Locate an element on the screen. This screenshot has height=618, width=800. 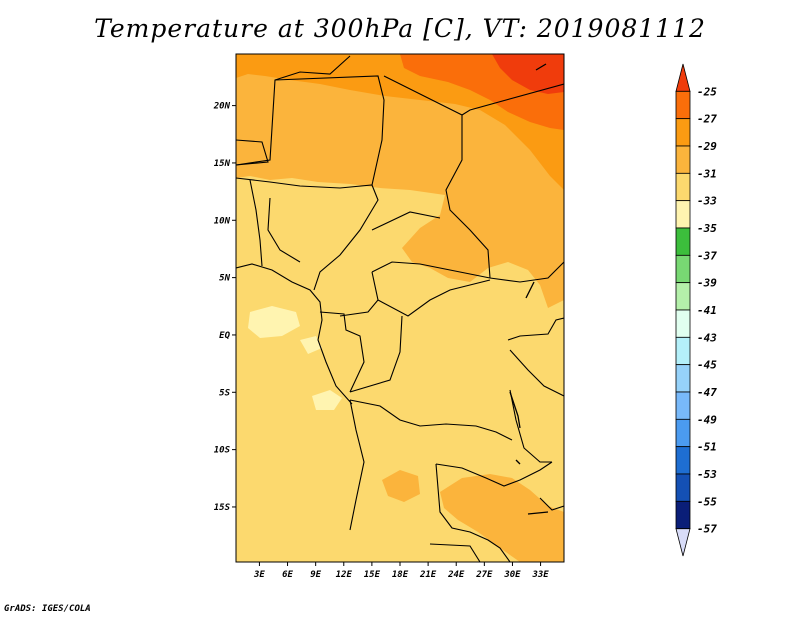
lon-tick-label: 3E is located at coordinates (259, 575).